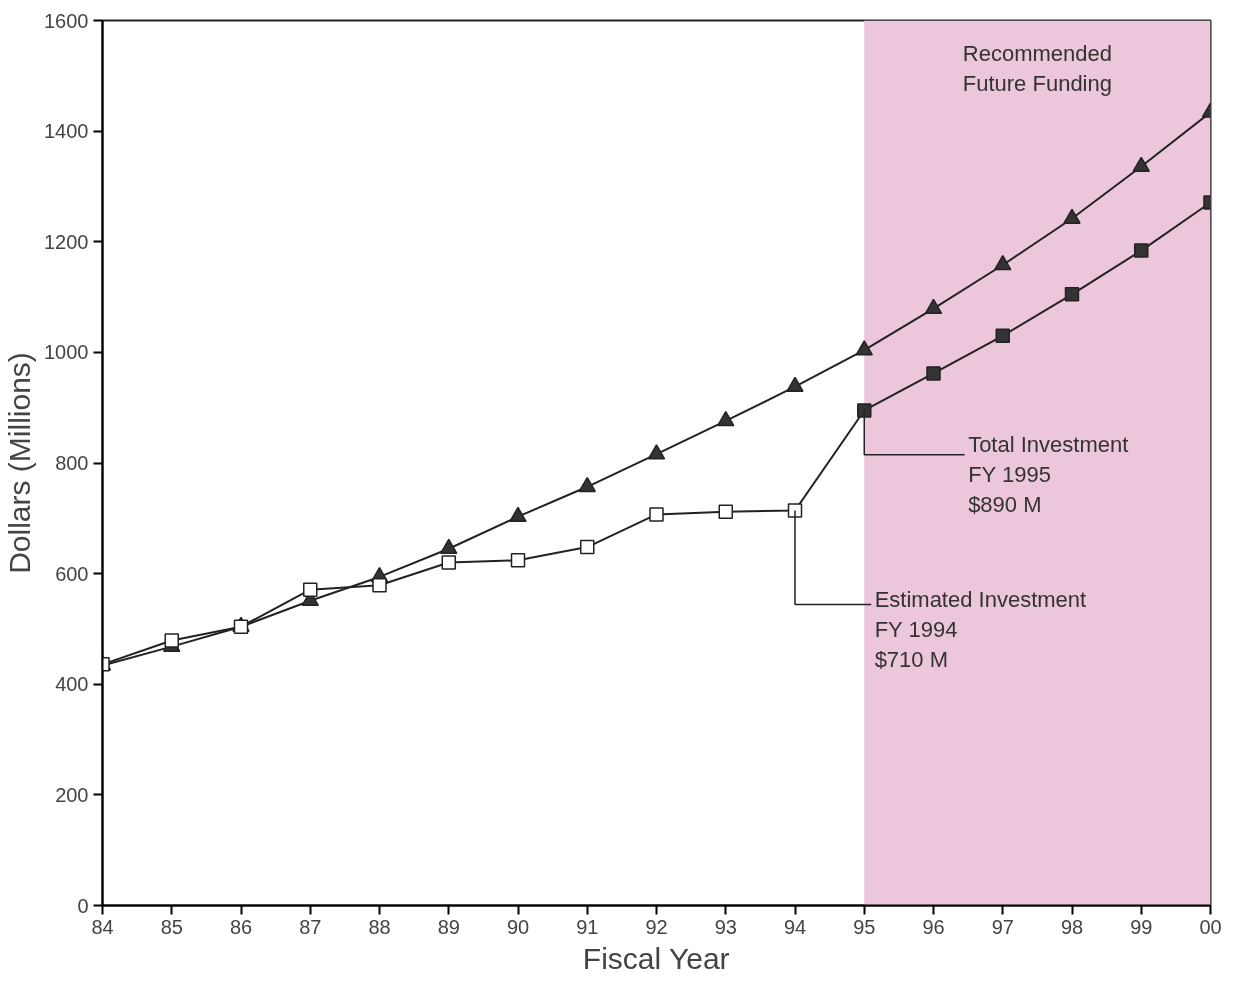  I want to click on y-axis-title: Dollars (Millions), so click(20, 463).